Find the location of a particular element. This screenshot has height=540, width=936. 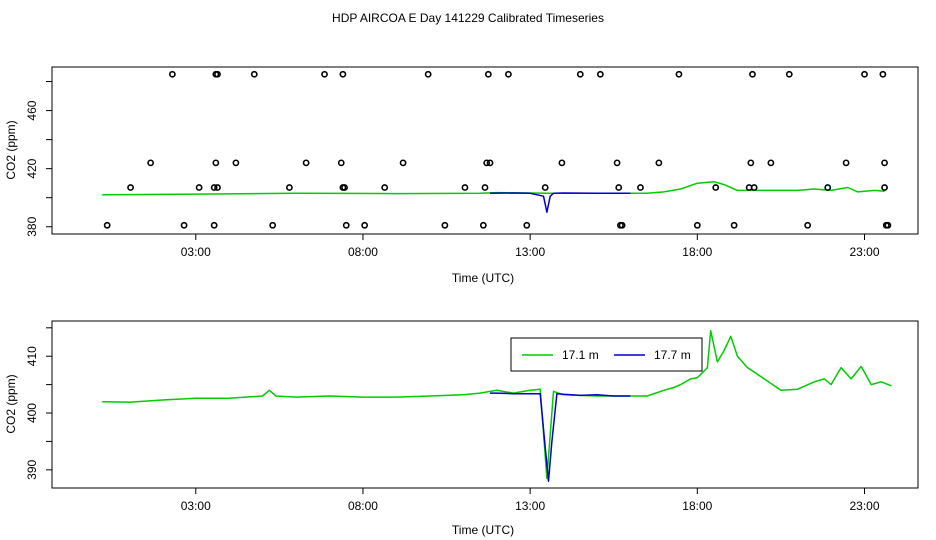

legend: 17.1 m 17.7 m is located at coordinates (606, 354).